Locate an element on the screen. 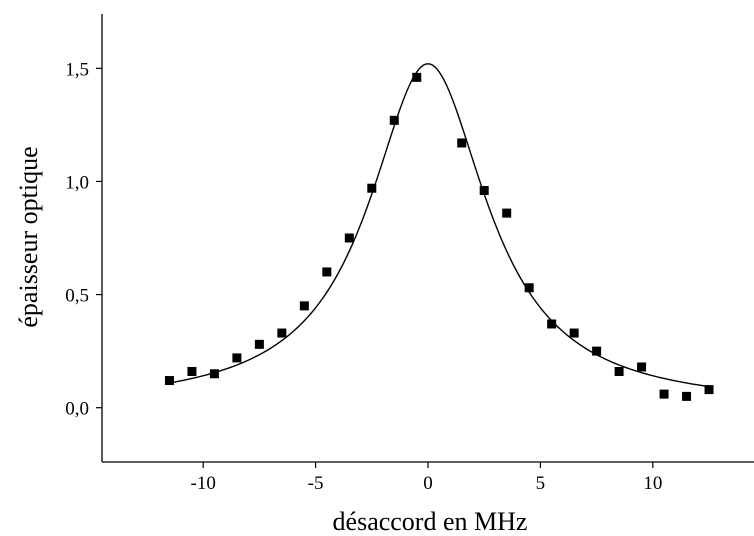 The height and width of the screenshot is (536, 754). x-tick-label: 0 is located at coordinates (428, 483).